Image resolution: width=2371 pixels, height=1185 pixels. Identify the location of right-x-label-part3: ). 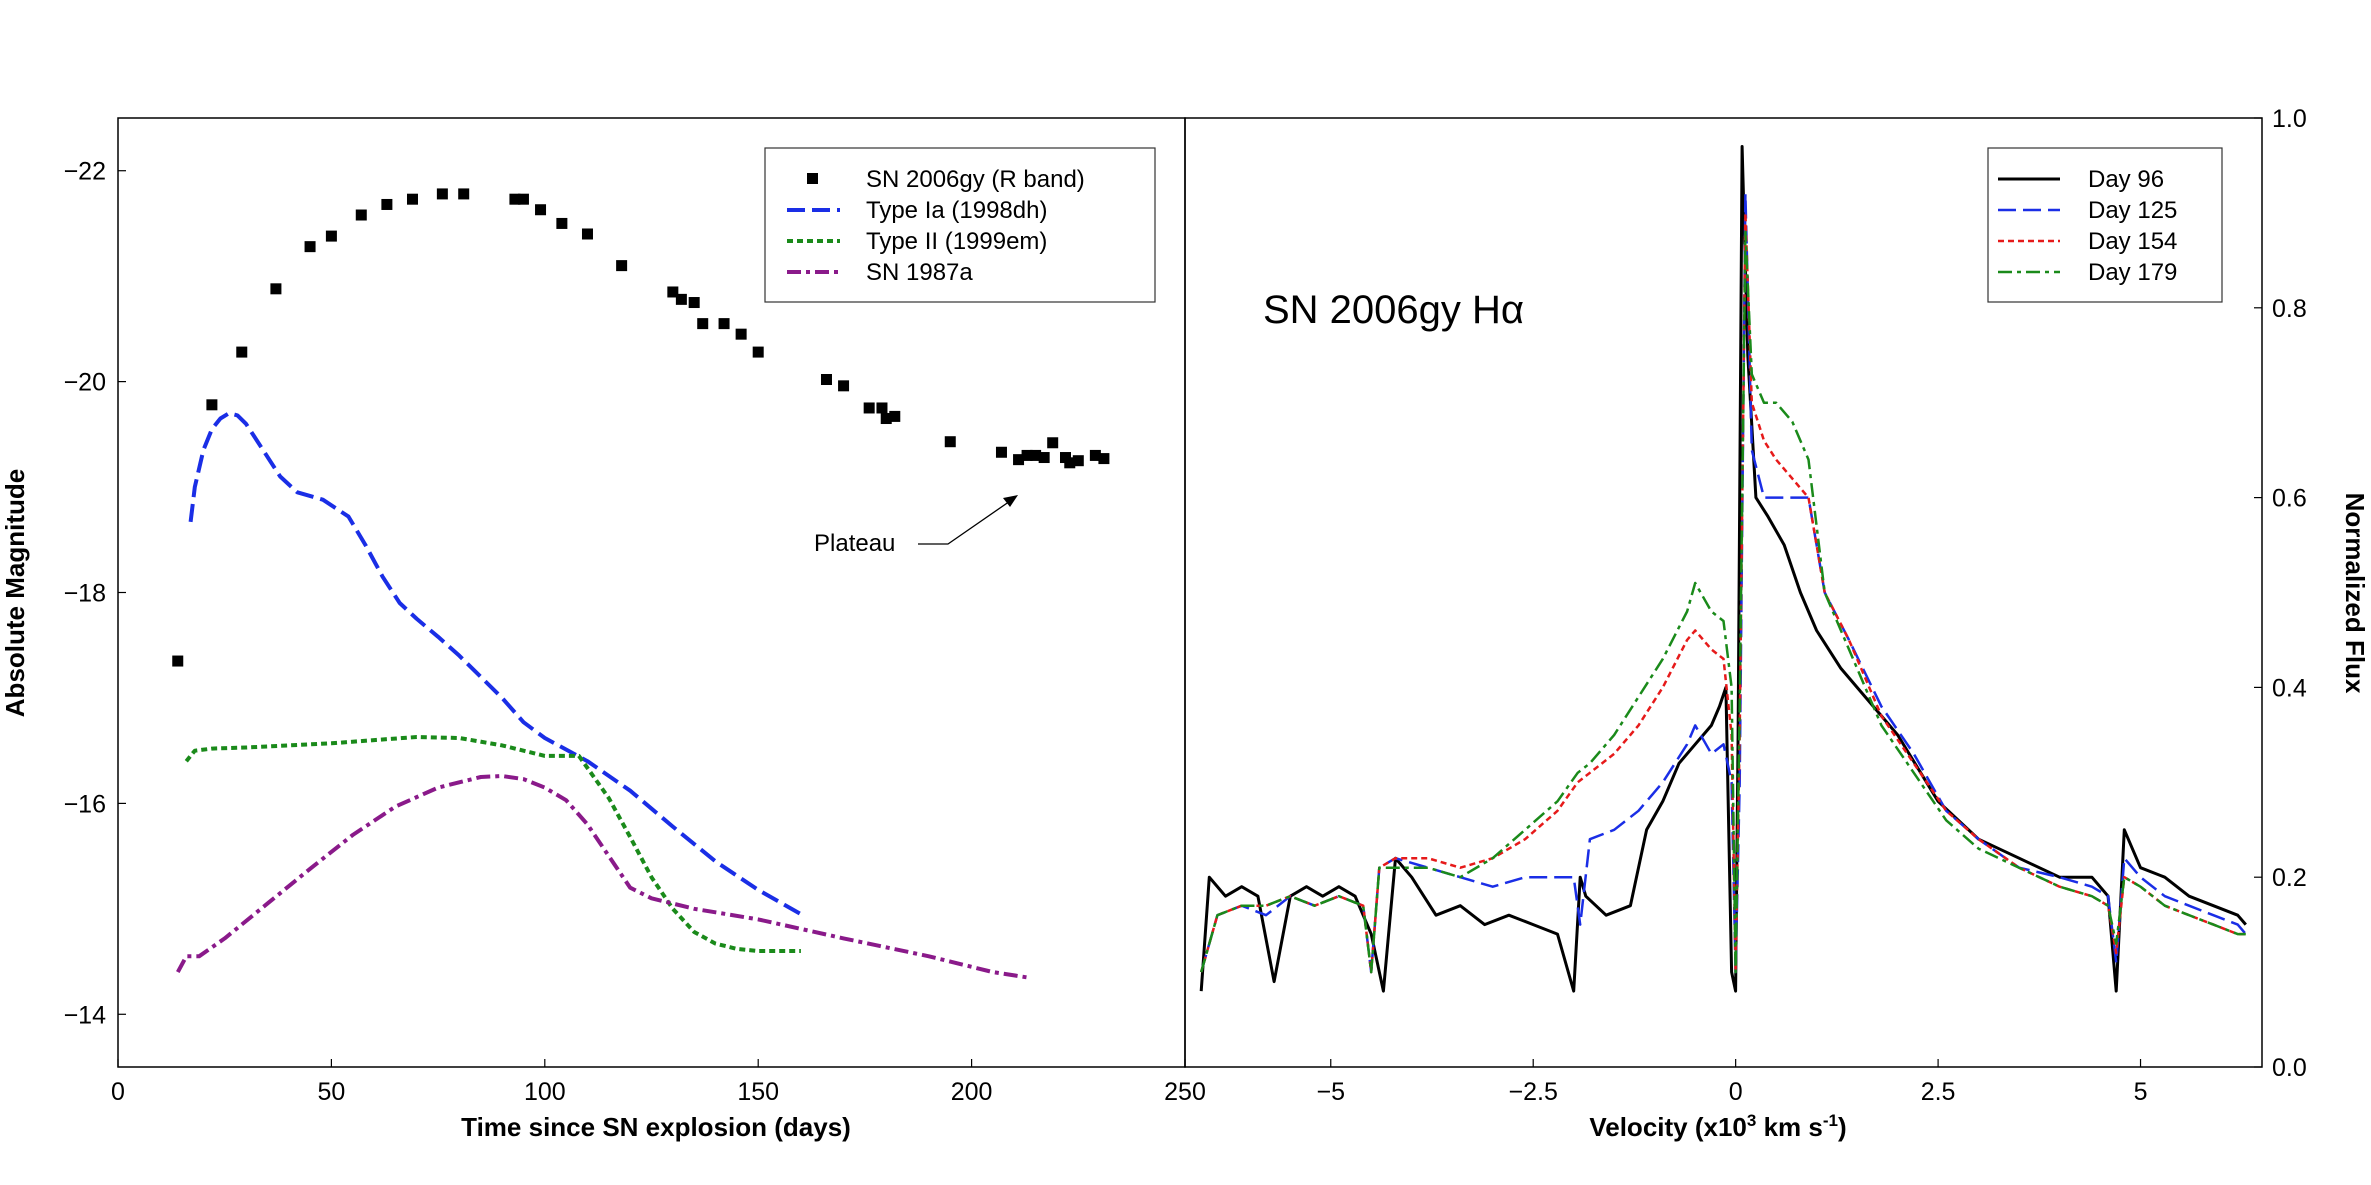
(1842, 1127).